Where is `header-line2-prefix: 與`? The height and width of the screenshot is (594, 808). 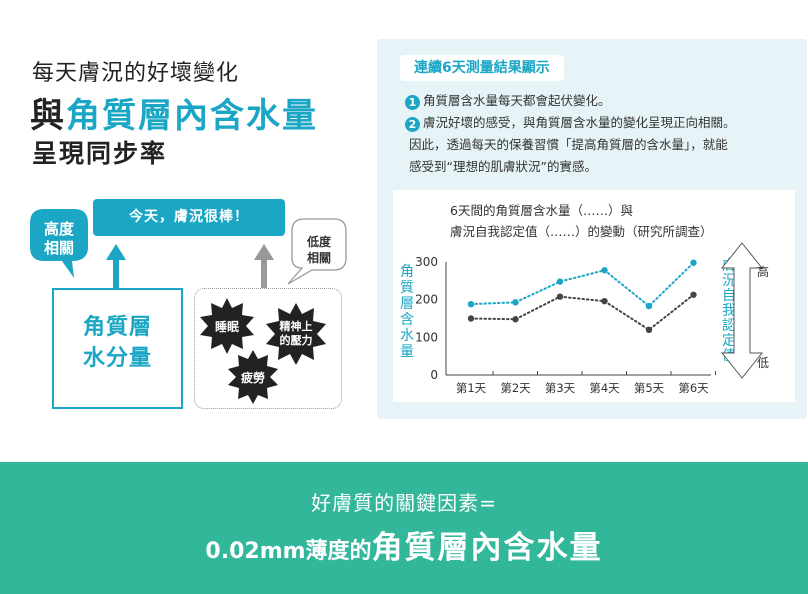 header-line2-prefix: 與 is located at coordinates (48, 116).